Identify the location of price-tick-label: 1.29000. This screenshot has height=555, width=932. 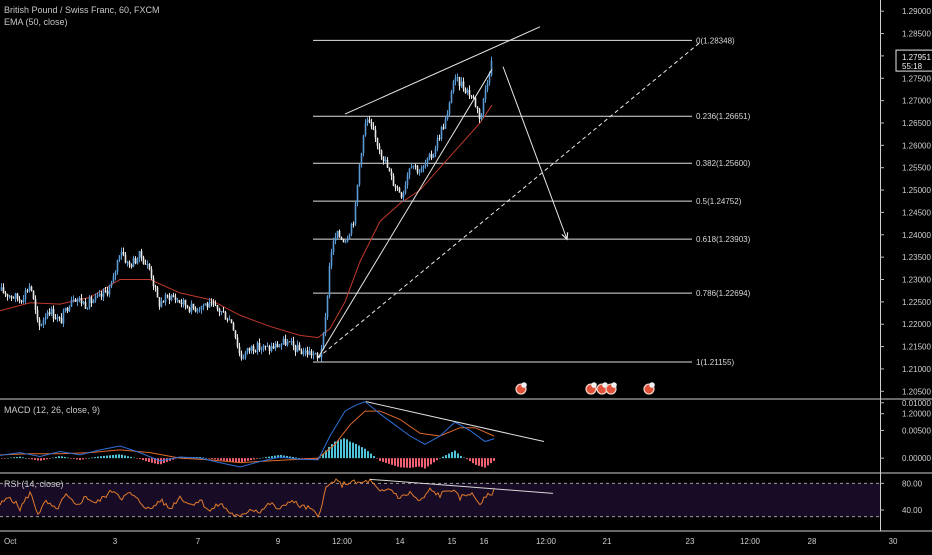
(916, 11).